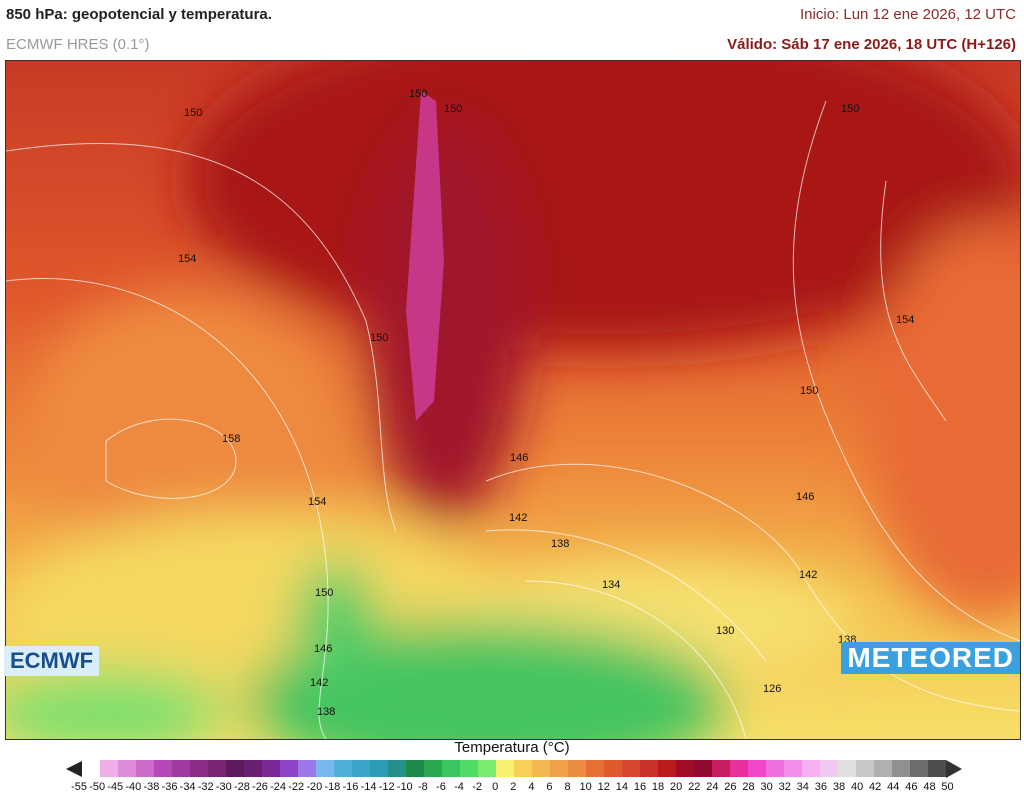 The height and width of the screenshot is (798, 1024). What do you see at coordinates (350, 787) in the screenshot?
I see `legend-tick: -16` at bounding box center [350, 787].